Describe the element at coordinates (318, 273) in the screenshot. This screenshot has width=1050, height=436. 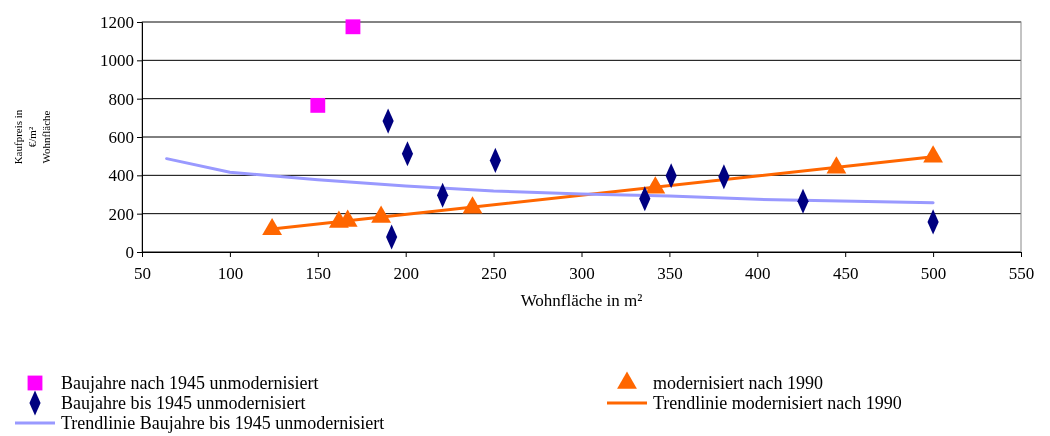
I see `x-tick-label: 150` at that location.